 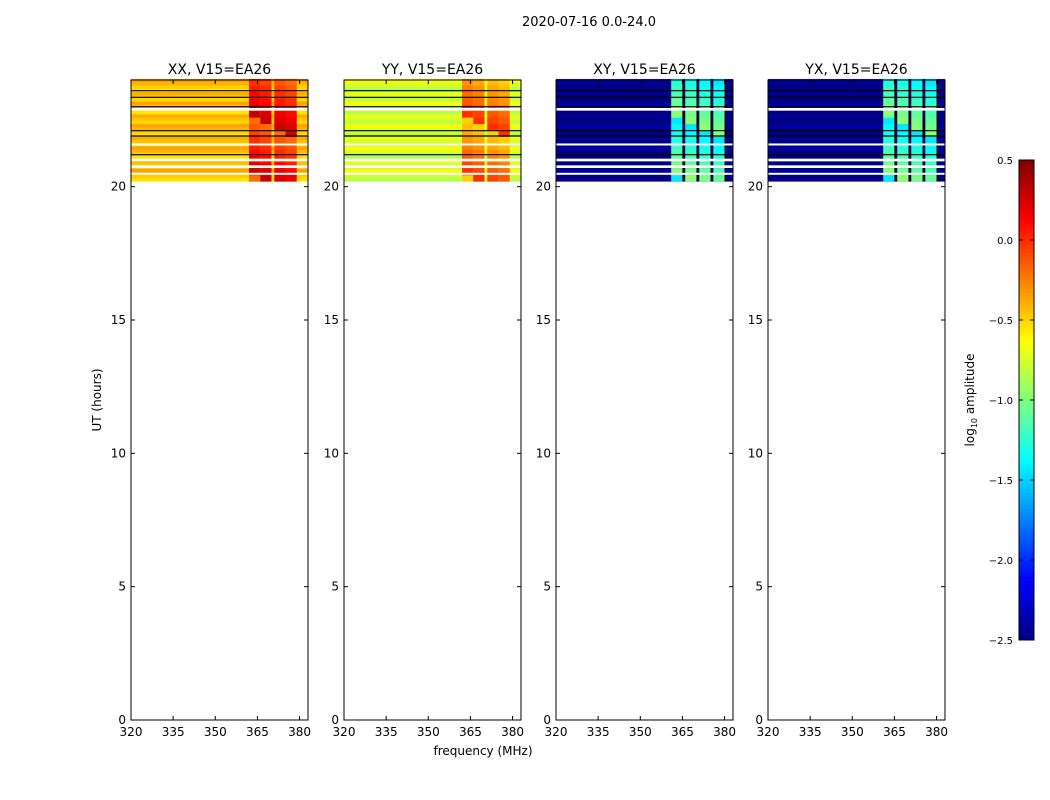 I want to click on y-tick-label: 0, so click(x=547, y=720).